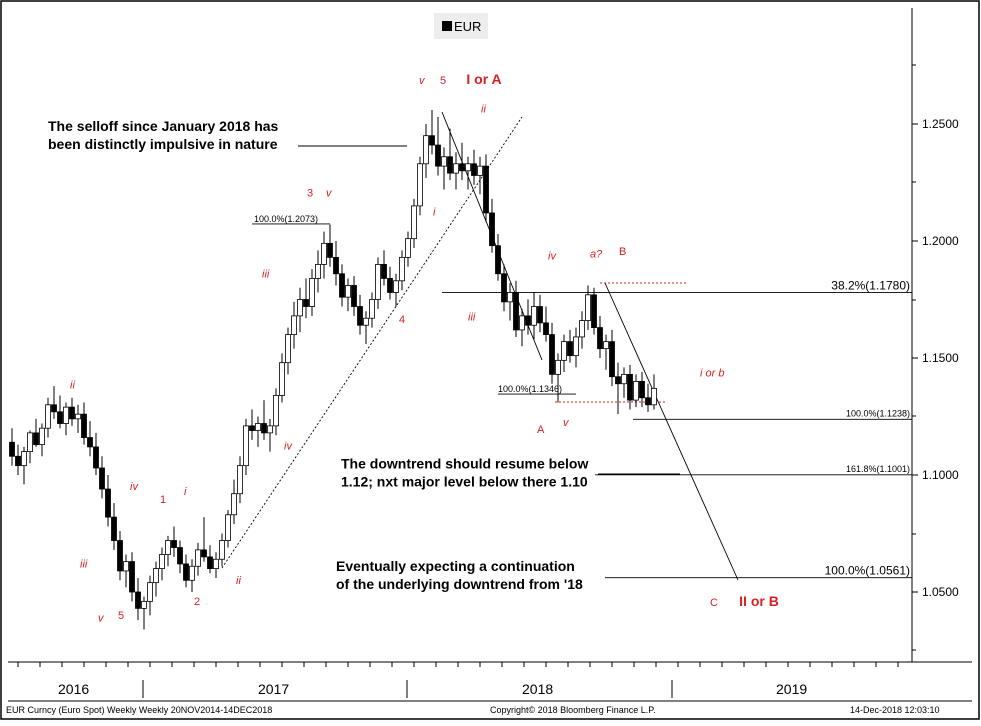 The width and height of the screenshot is (981, 726). I want to click on wave-label: v, so click(422, 81).